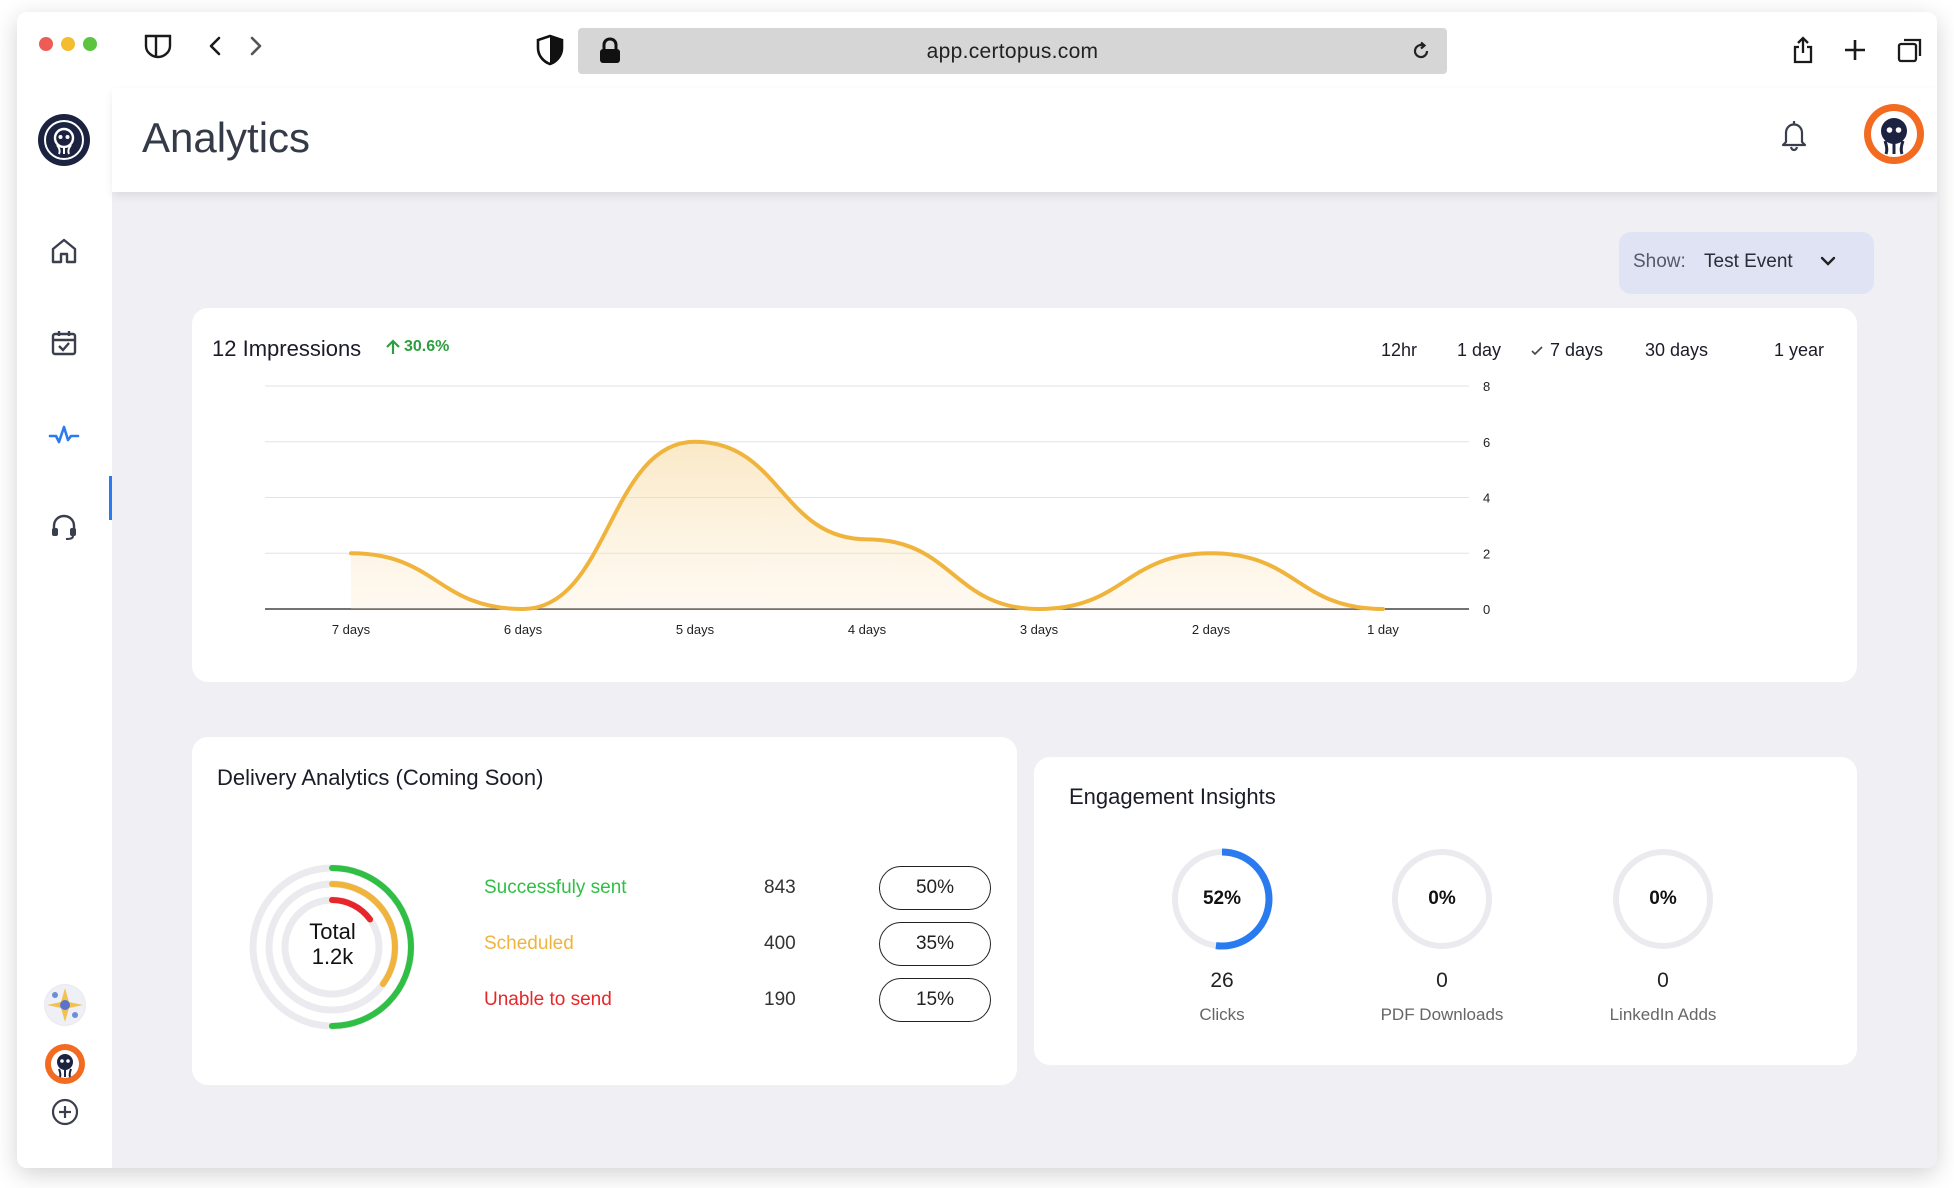  I want to click on delivery-total: Total 1.2k, so click(332, 944).